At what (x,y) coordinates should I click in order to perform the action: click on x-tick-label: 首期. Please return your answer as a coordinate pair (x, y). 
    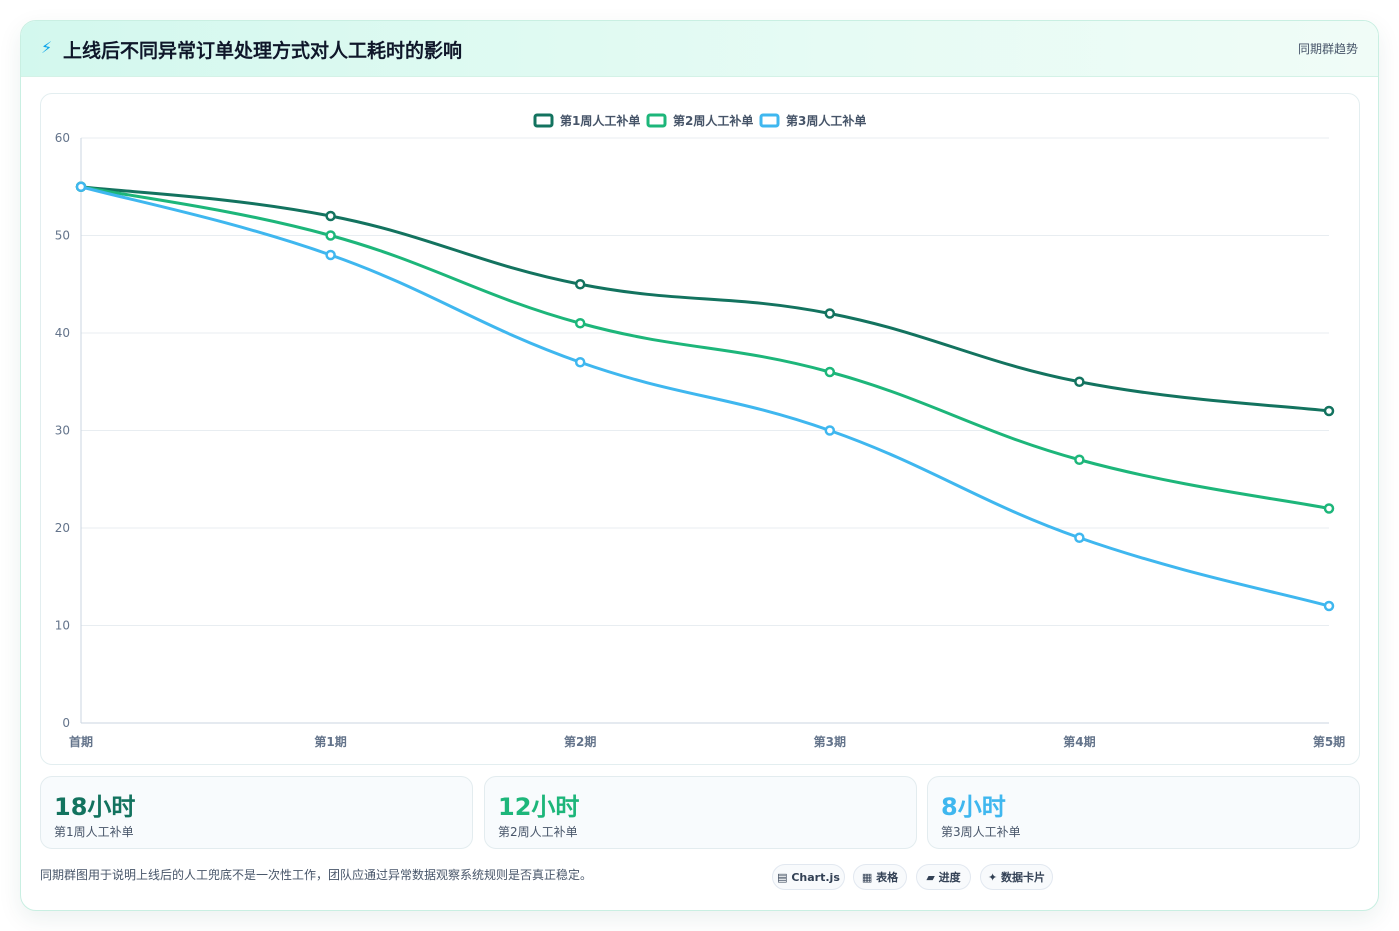
    Looking at the image, I should click on (81, 741).